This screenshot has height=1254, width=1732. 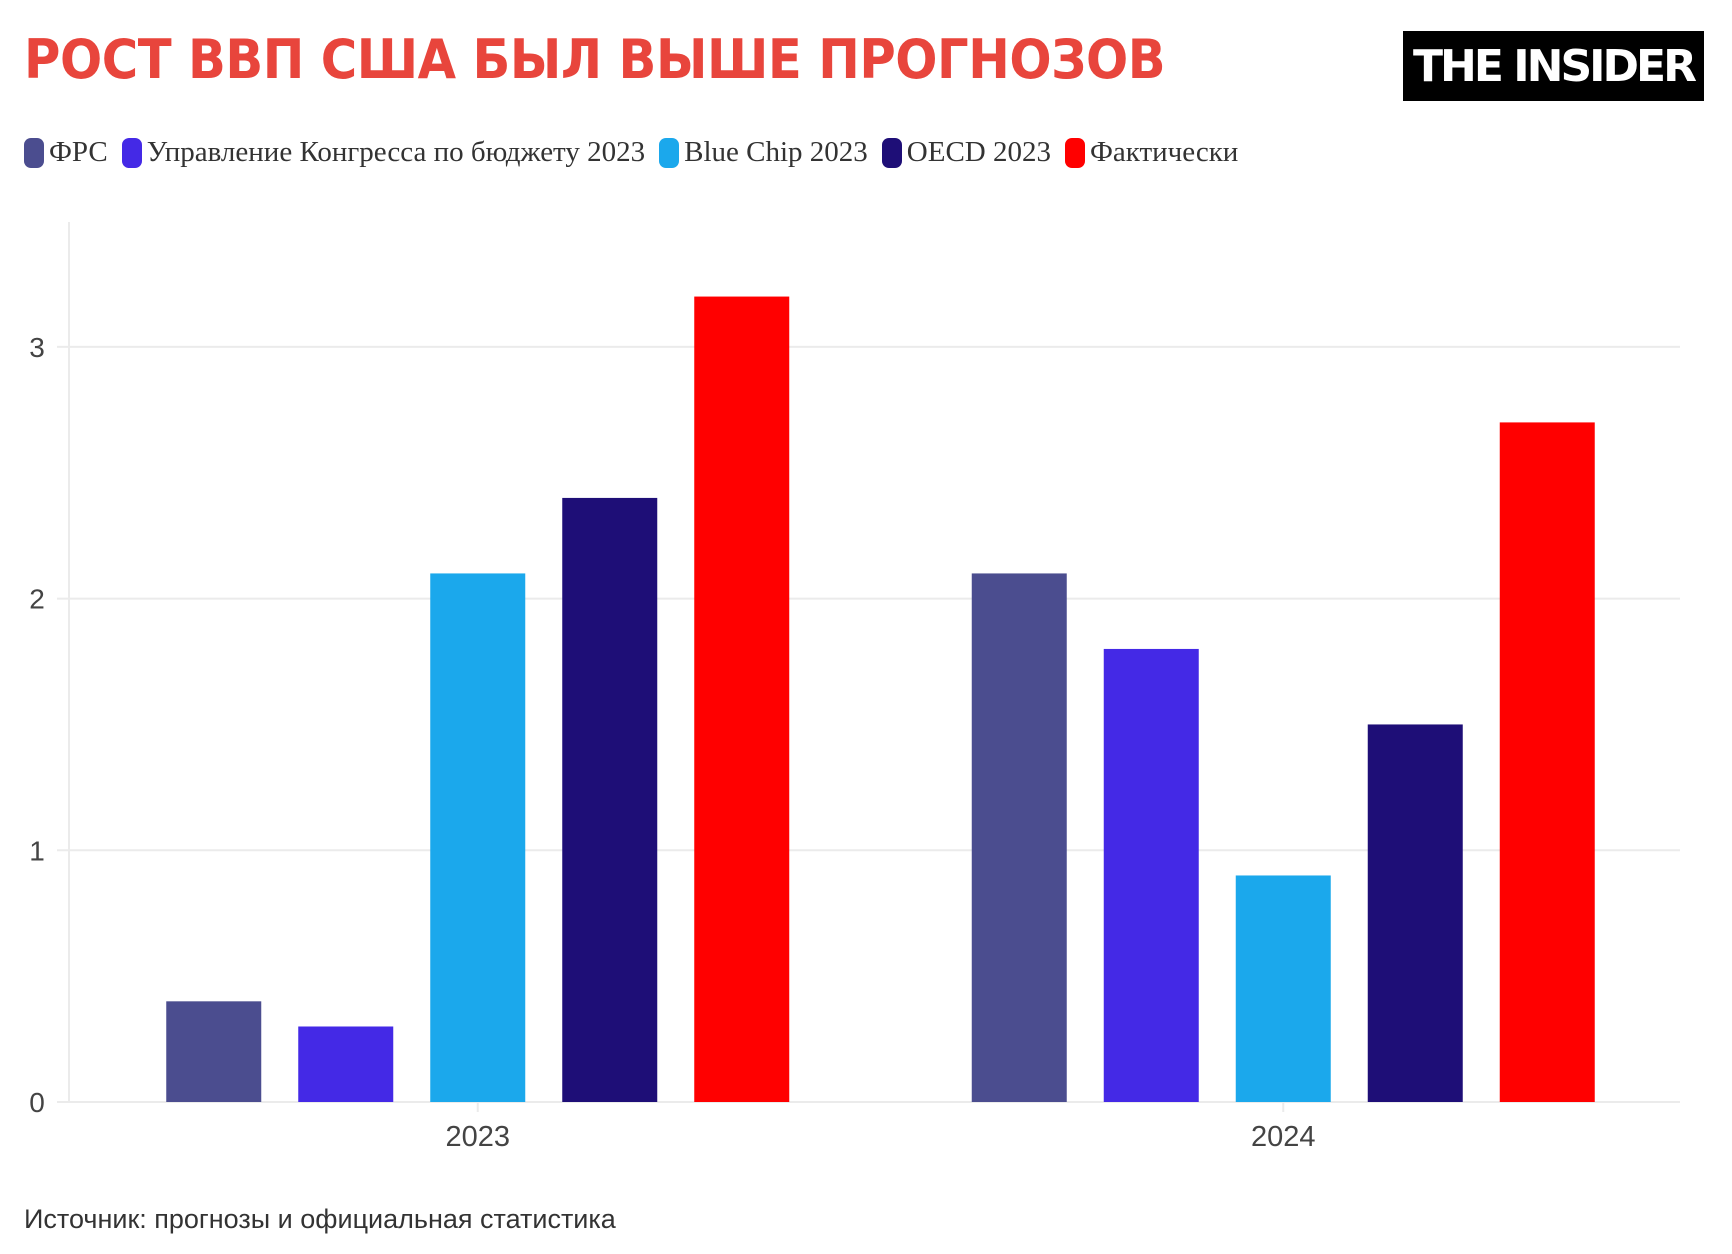 I want to click on legend-item: Управление Конгресса по бюджету 2023, so click(x=383, y=152).